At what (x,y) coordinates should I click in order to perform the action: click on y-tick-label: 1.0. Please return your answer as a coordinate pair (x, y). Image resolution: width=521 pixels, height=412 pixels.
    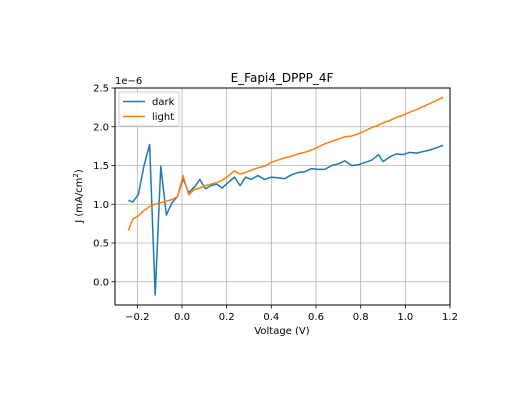
    Looking at the image, I should click on (101, 205).